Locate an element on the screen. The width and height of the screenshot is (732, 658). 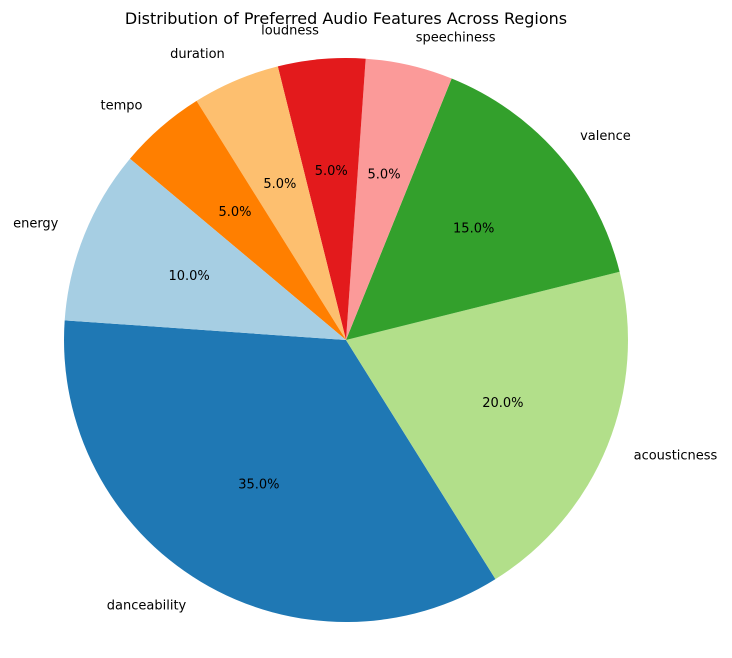
percent-label-tempo: 5.0% is located at coordinates (234, 212).